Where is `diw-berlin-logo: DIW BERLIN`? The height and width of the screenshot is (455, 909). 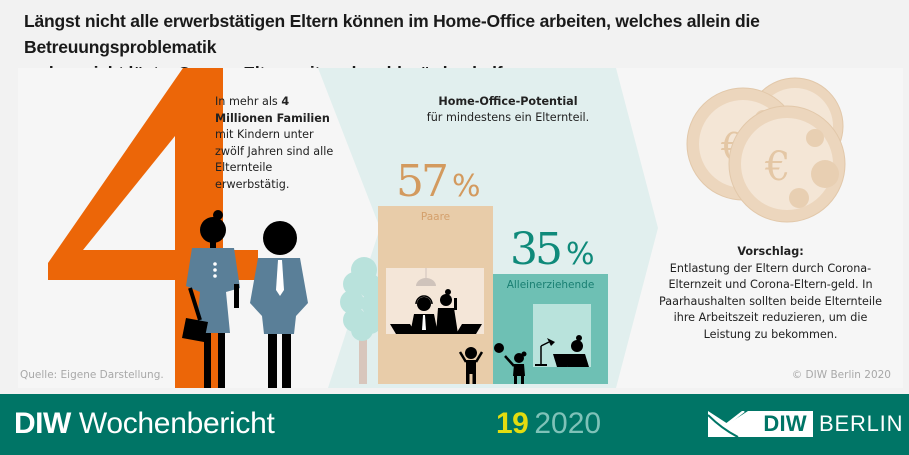 diw-berlin-logo: DIW BERLIN is located at coordinates (805, 424).